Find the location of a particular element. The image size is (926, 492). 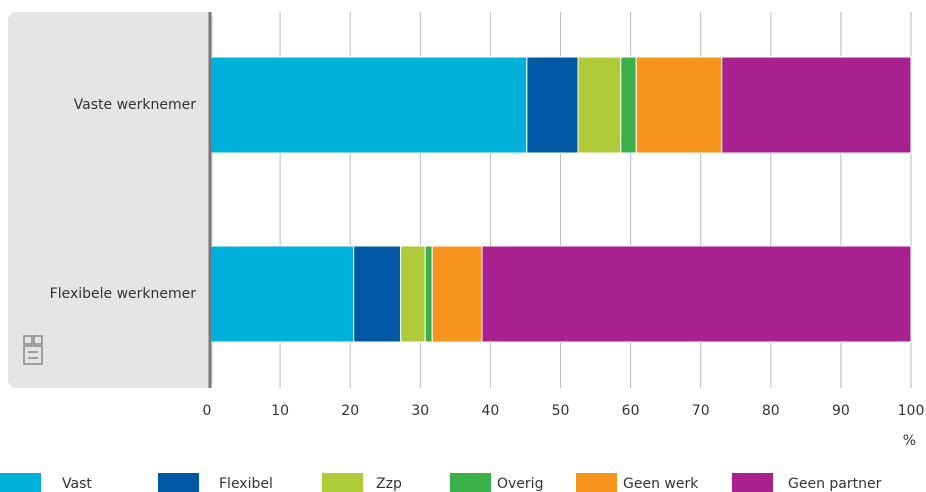

x-tick-label: 0 is located at coordinates (207, 411).